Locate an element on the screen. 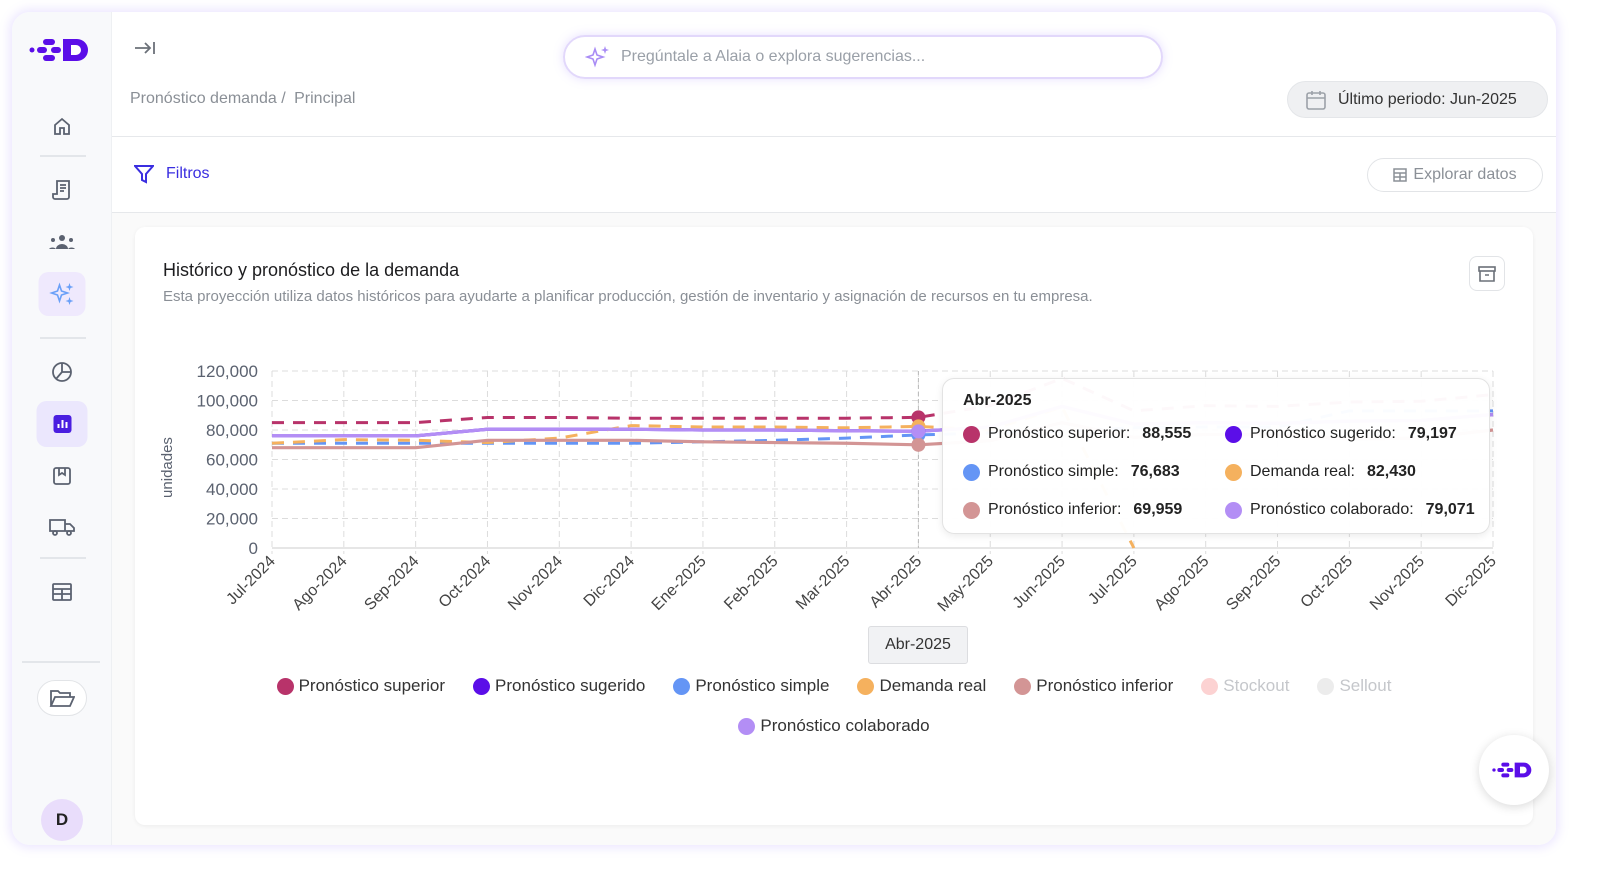 The image size is (1600, 875). legend-item: Pronóstico superior is located at coordinates (361, 686).